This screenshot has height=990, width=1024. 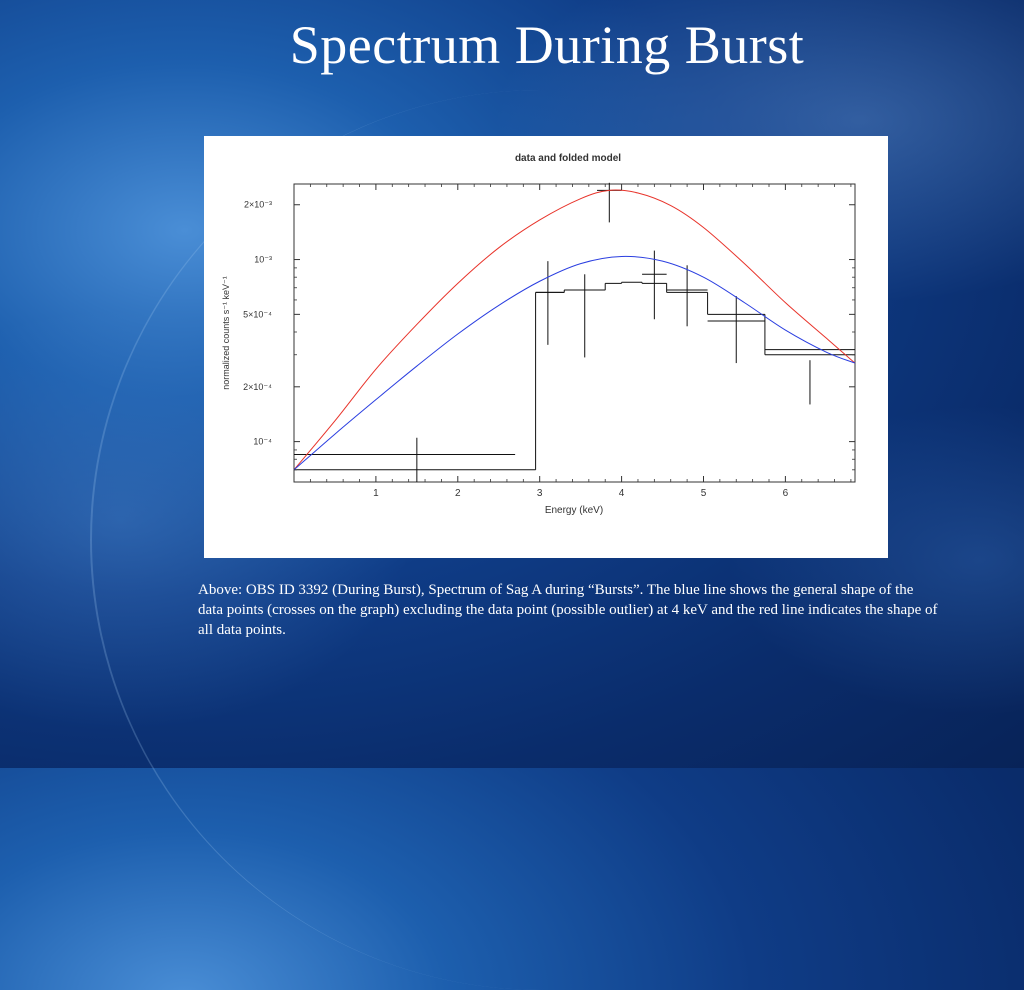 I want to click on y-tick-label: 10⁻⁴, so click(x=262, y=442).